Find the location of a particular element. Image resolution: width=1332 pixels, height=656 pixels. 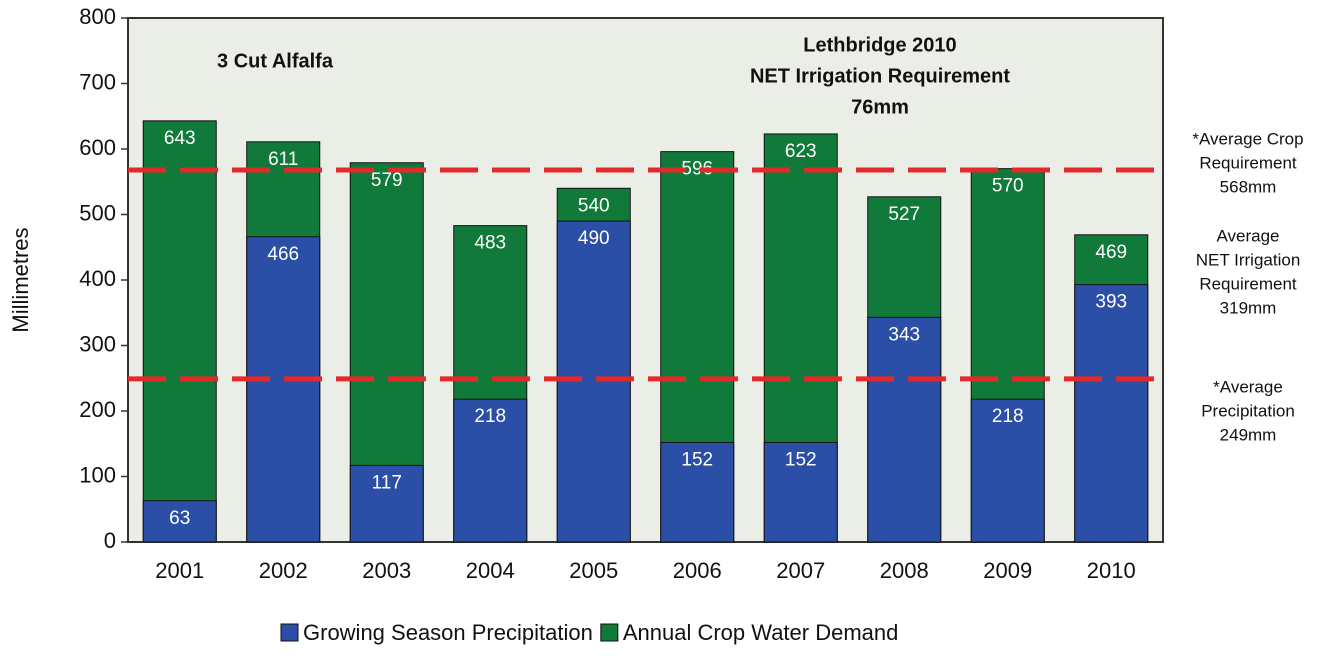

y-tick-label: 100 is located at coordinates (97, 474).